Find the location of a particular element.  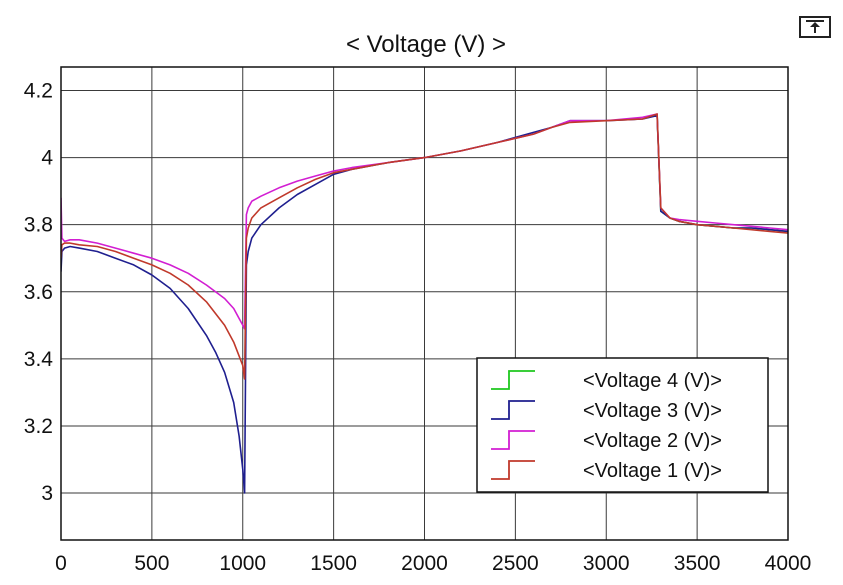

x-tick-label: 4000 is located at coordinates (788, 563).